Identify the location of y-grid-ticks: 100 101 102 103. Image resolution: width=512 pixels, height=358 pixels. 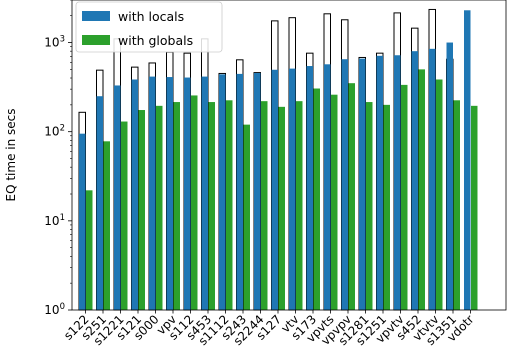
(58, 158).